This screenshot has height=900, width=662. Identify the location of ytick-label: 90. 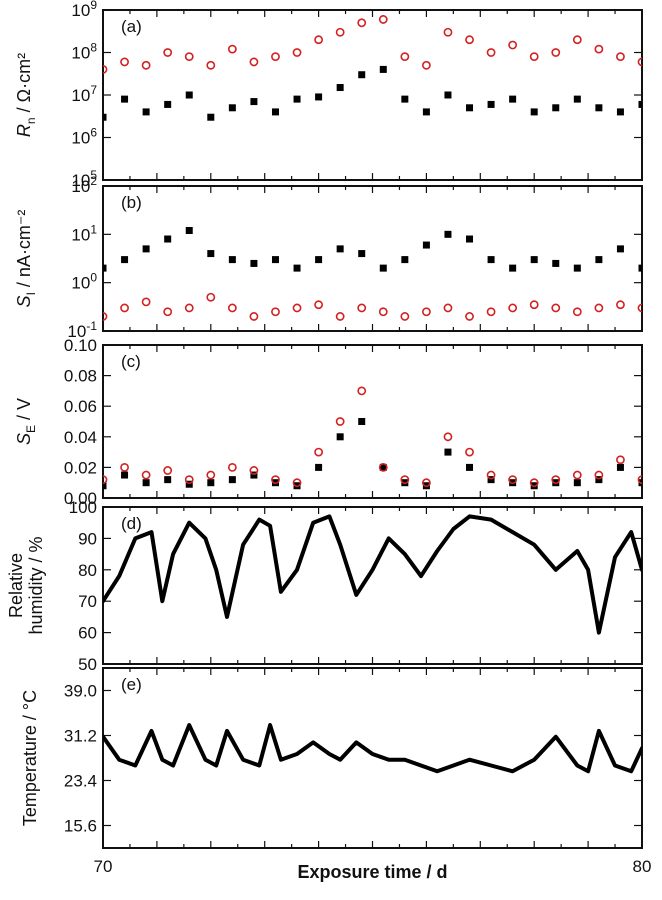
(87, 538).